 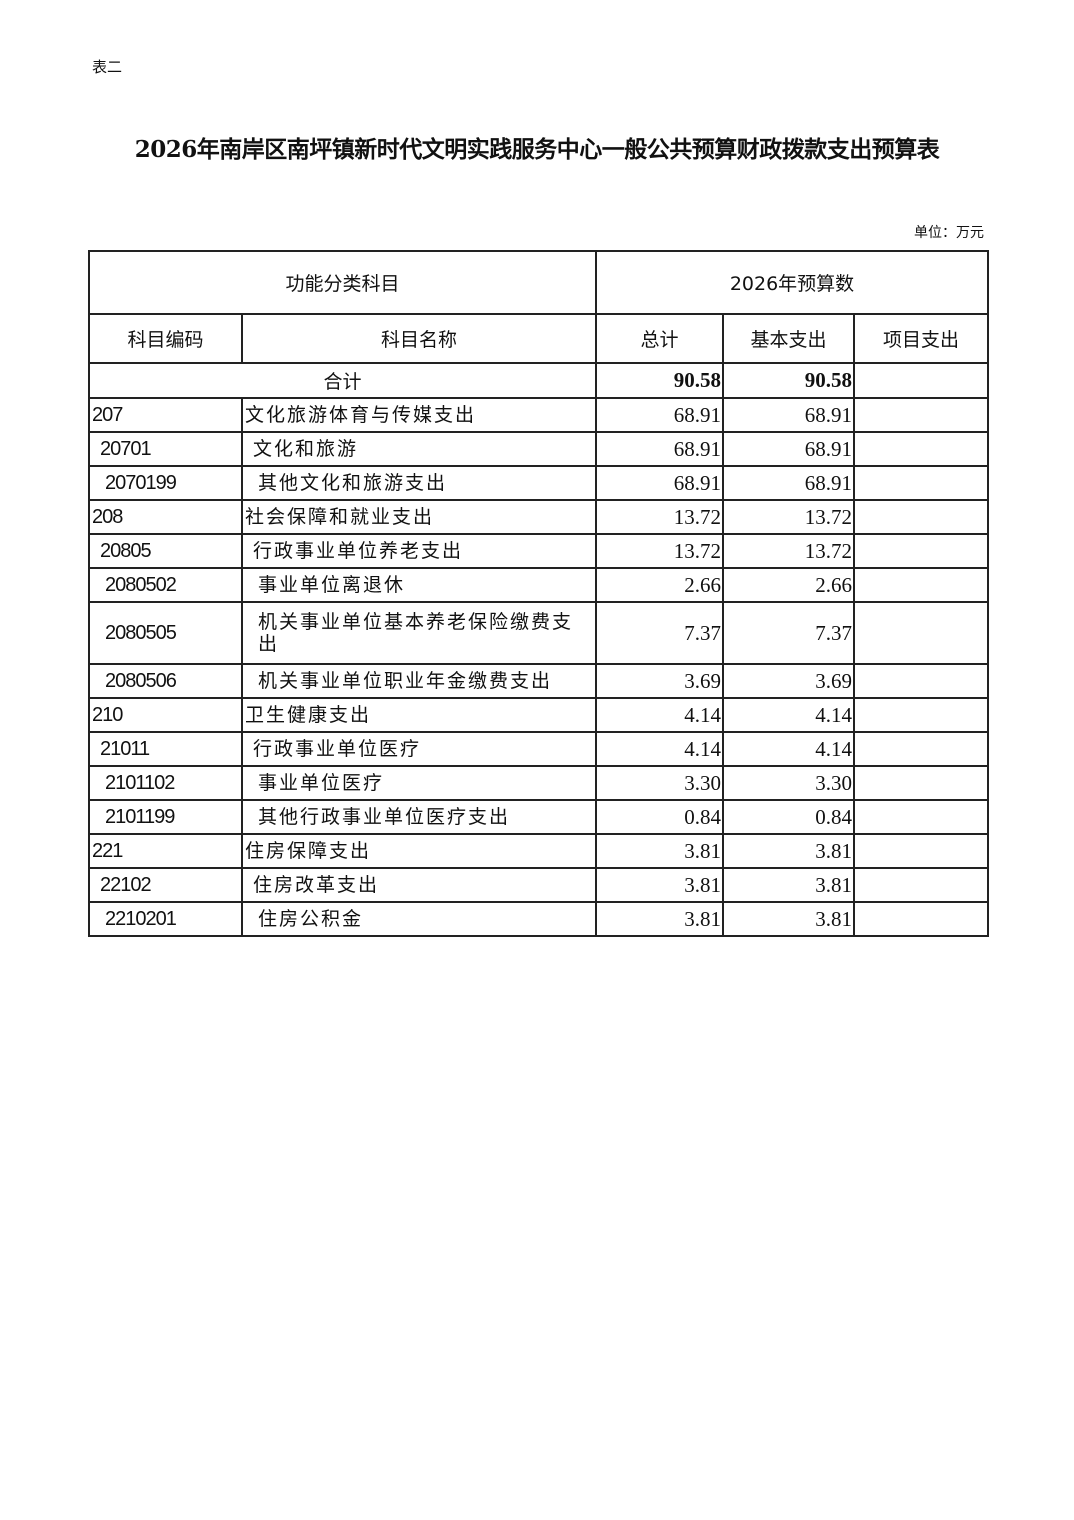 I want to click on total-label: 合计, so click(x=342, y=380).